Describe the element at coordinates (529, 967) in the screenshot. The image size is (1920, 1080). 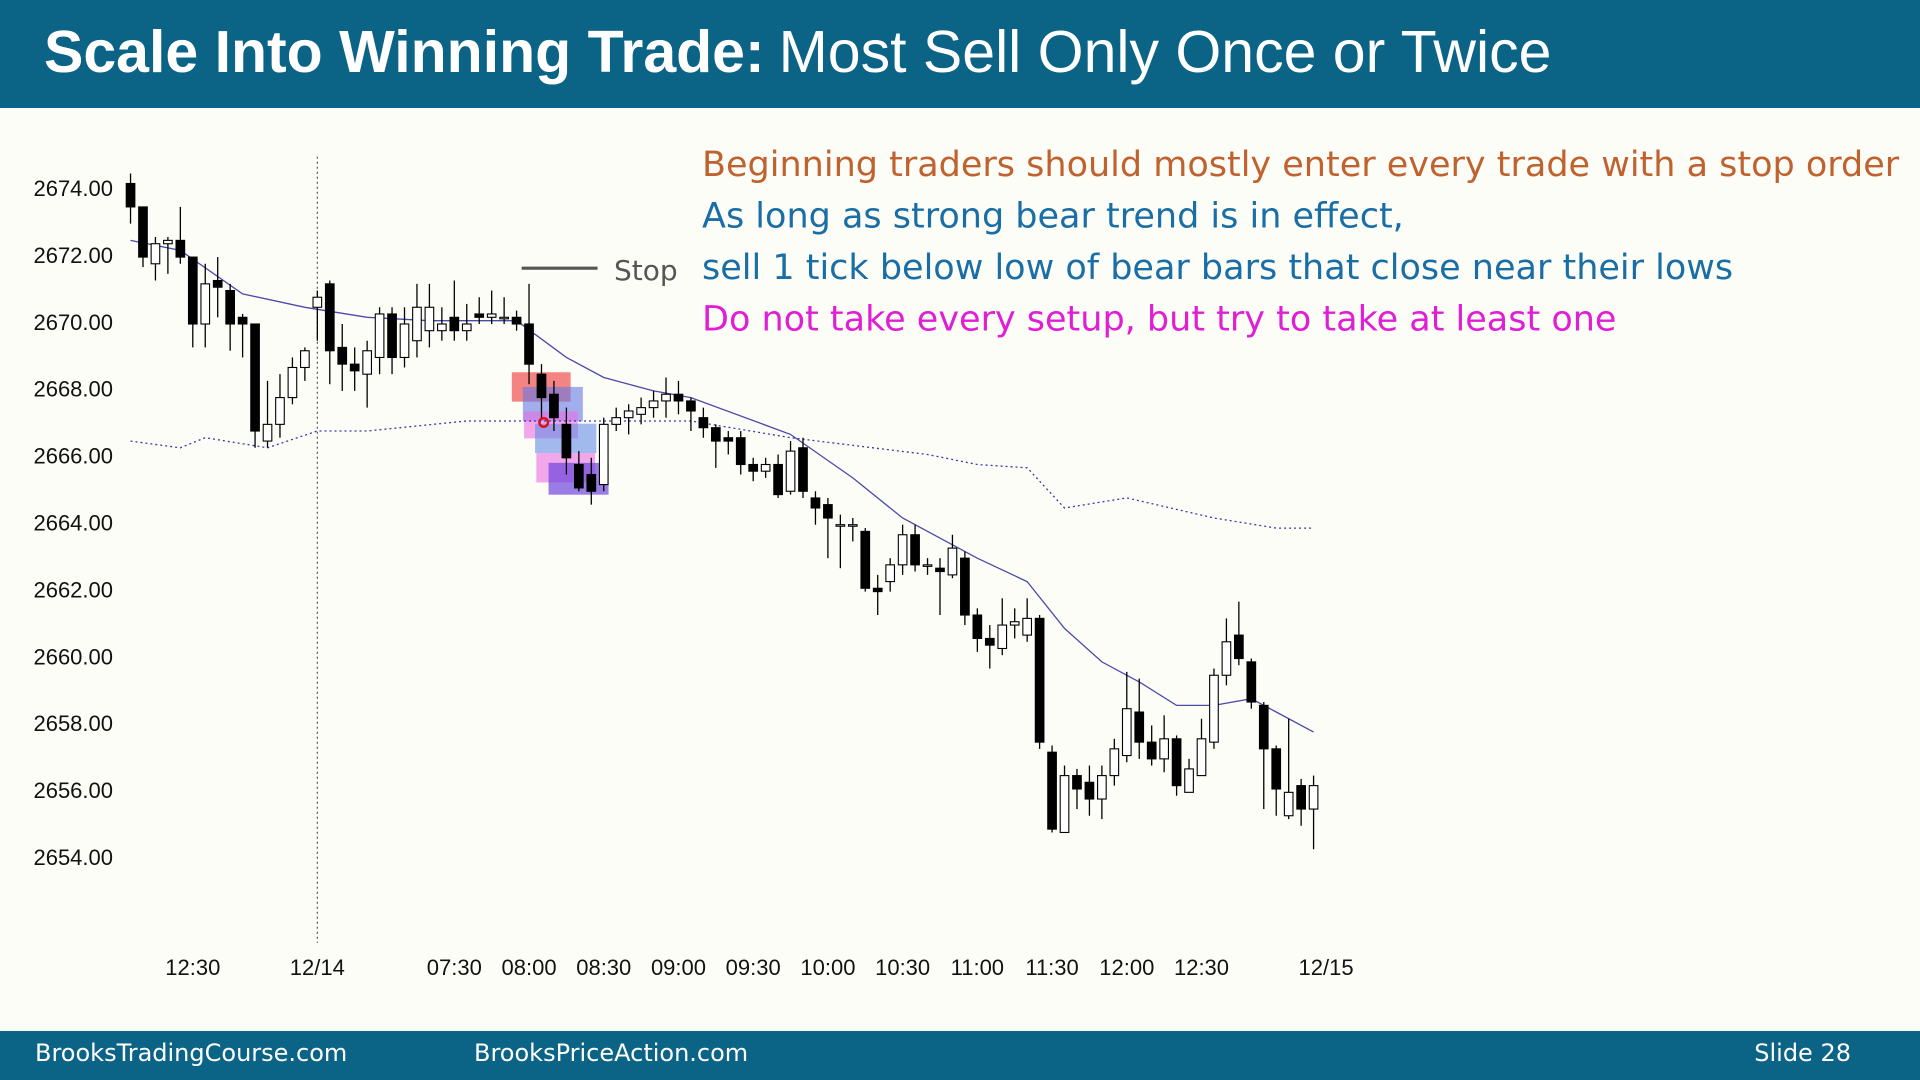
I see `x-tick-label: 08:00` at that location.